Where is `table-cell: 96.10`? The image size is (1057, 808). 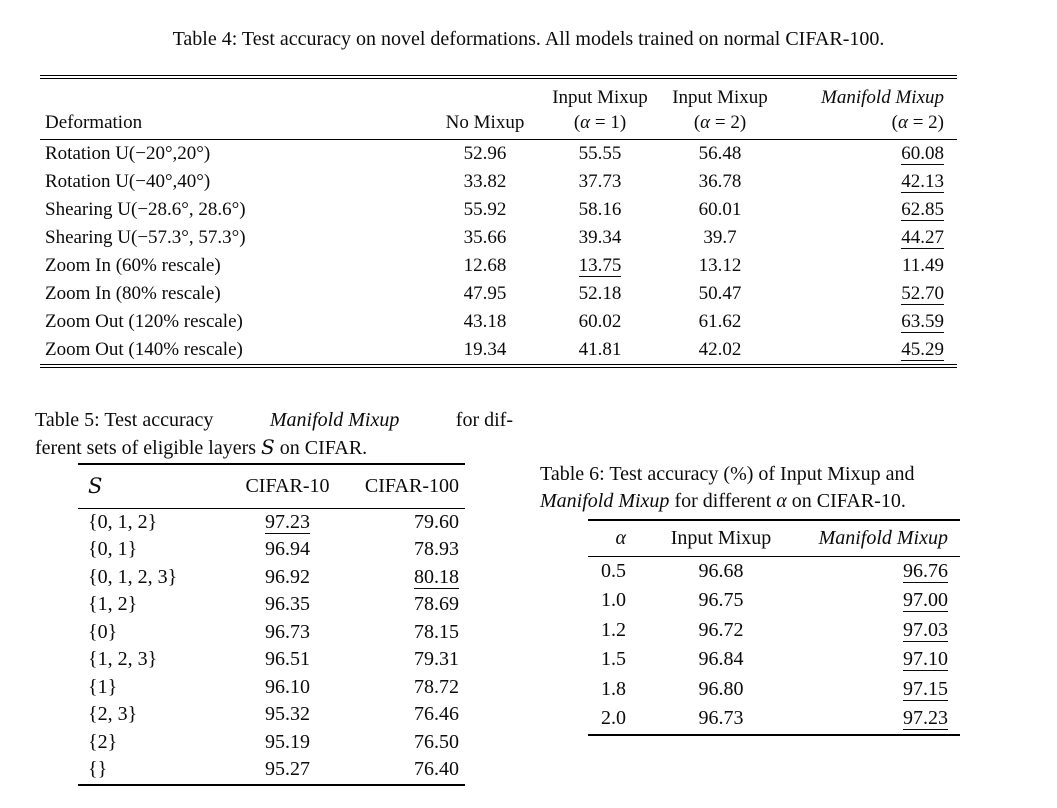 table-cell: 96.10 is located at coordinates (287, 688).